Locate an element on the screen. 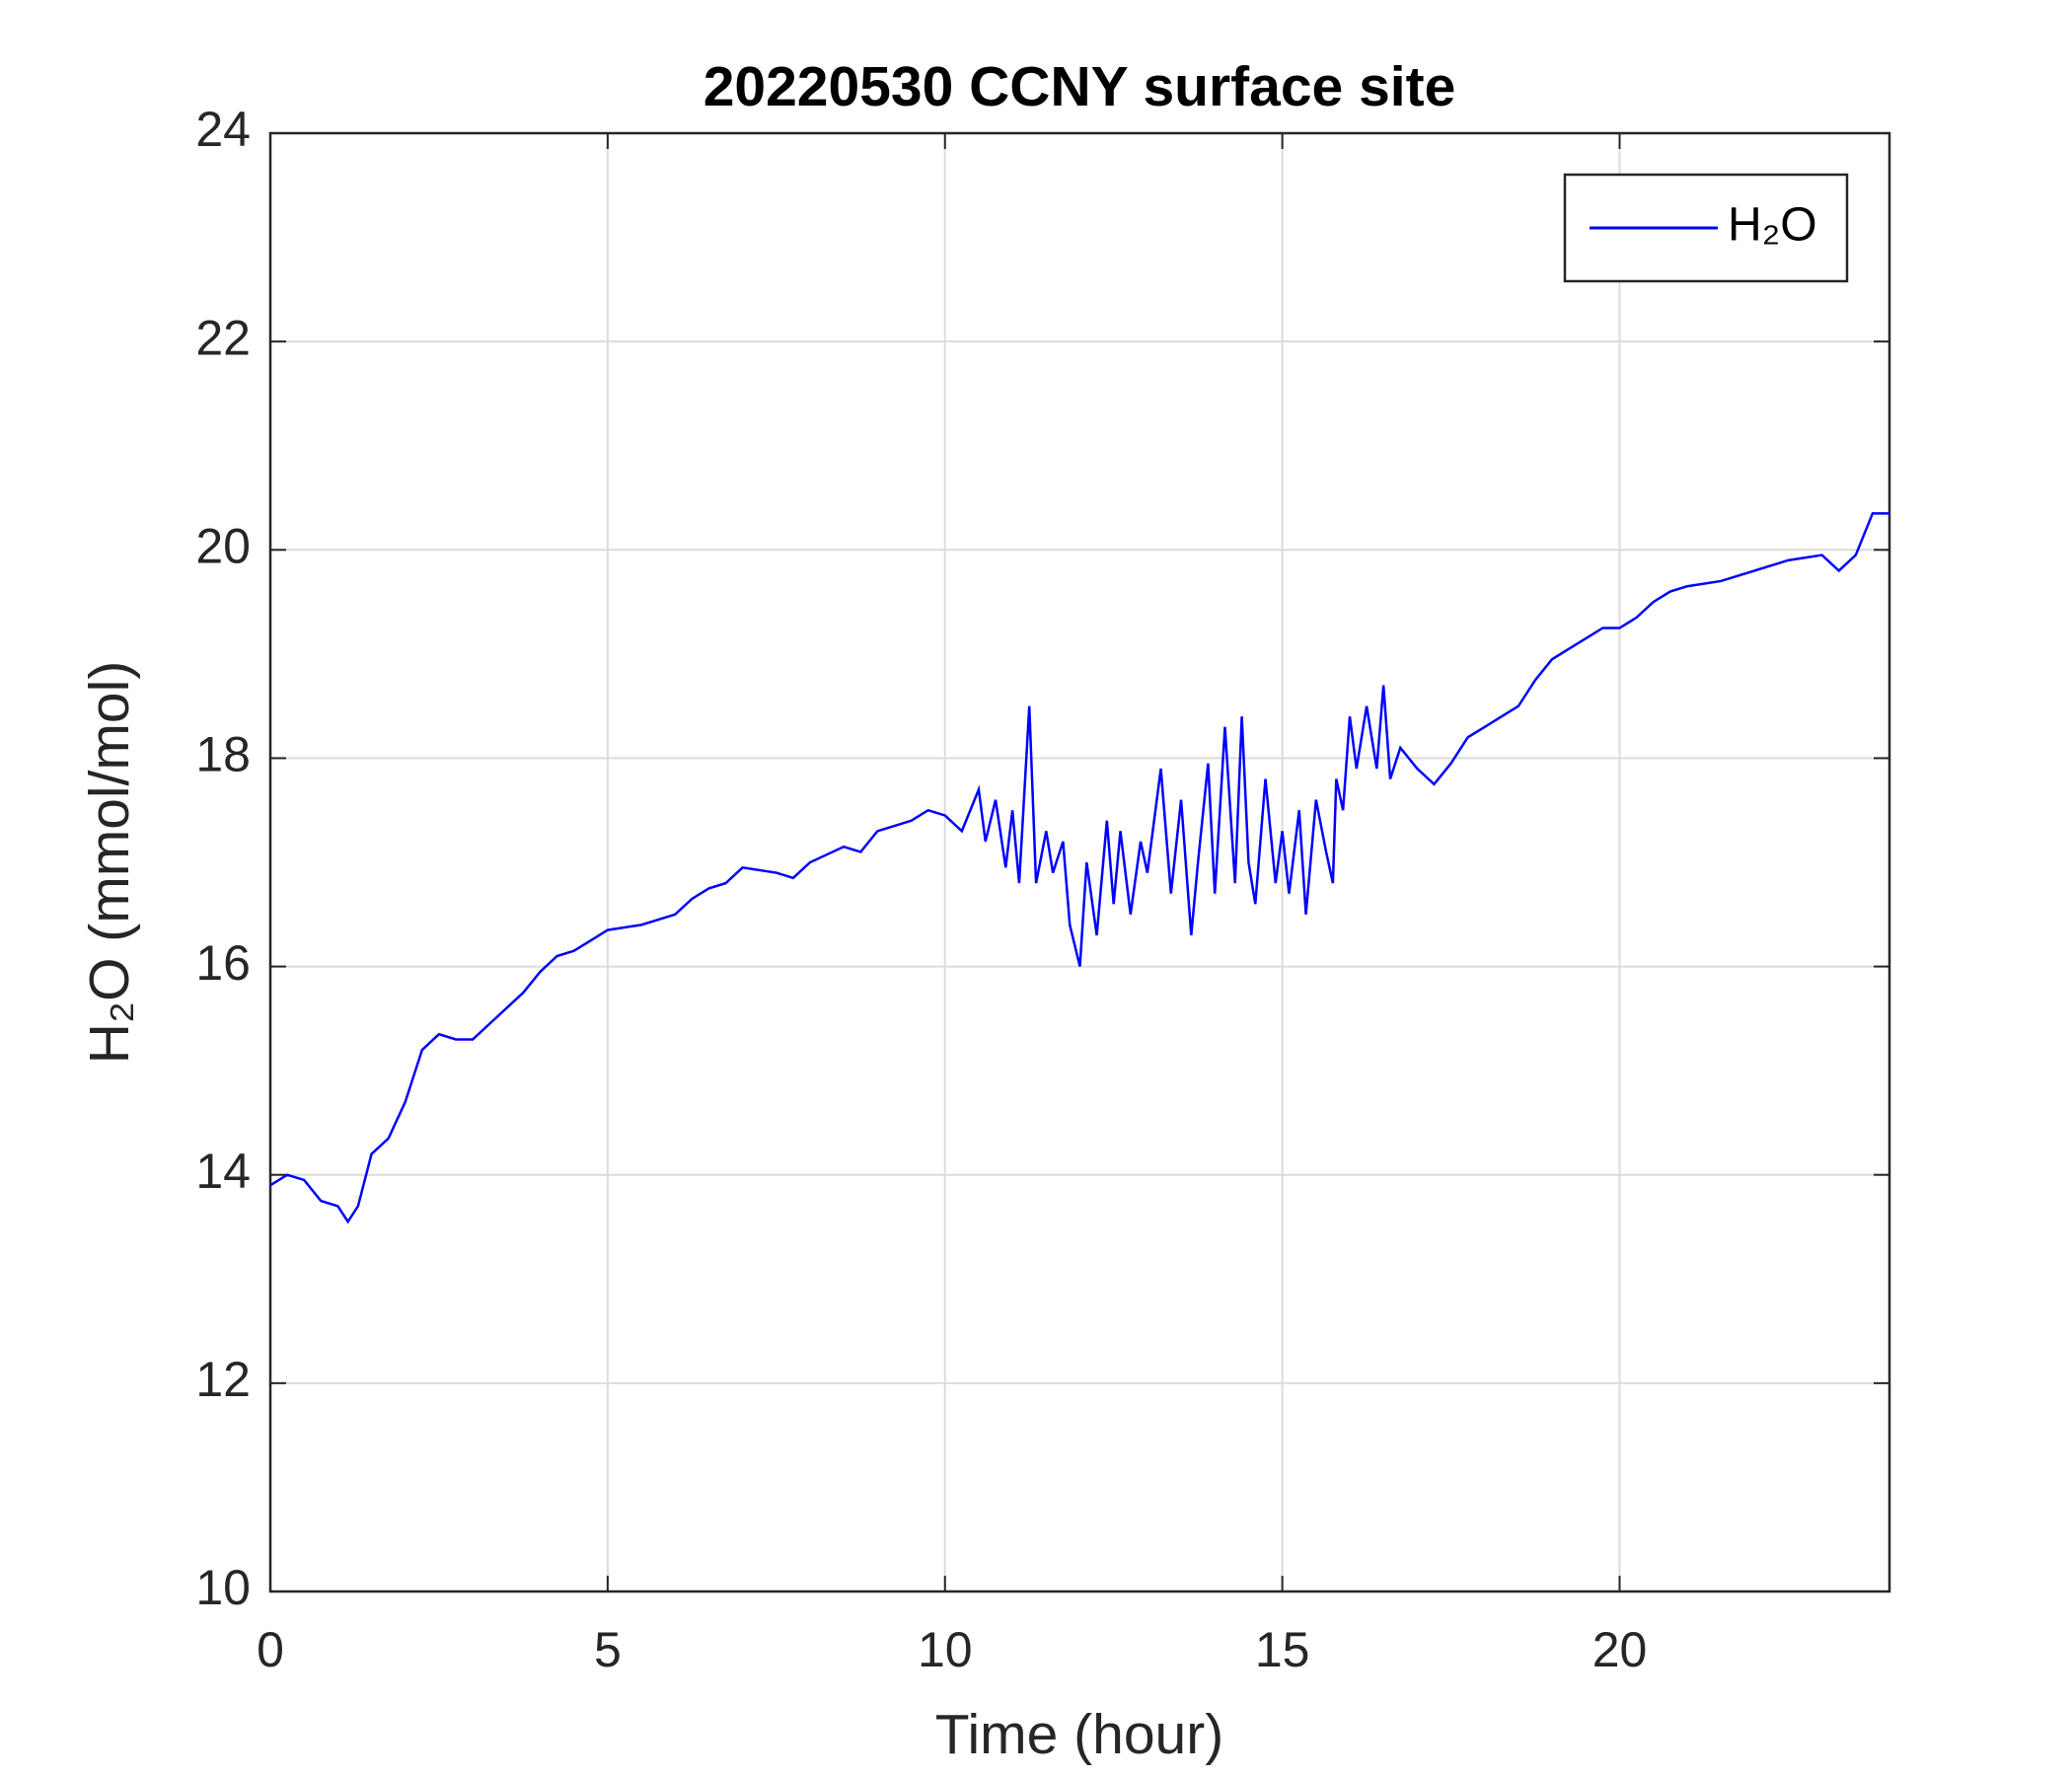 This screenshot has height=1776, width=2072. legend-label: H₂O is located at coordinates (1773, 226).